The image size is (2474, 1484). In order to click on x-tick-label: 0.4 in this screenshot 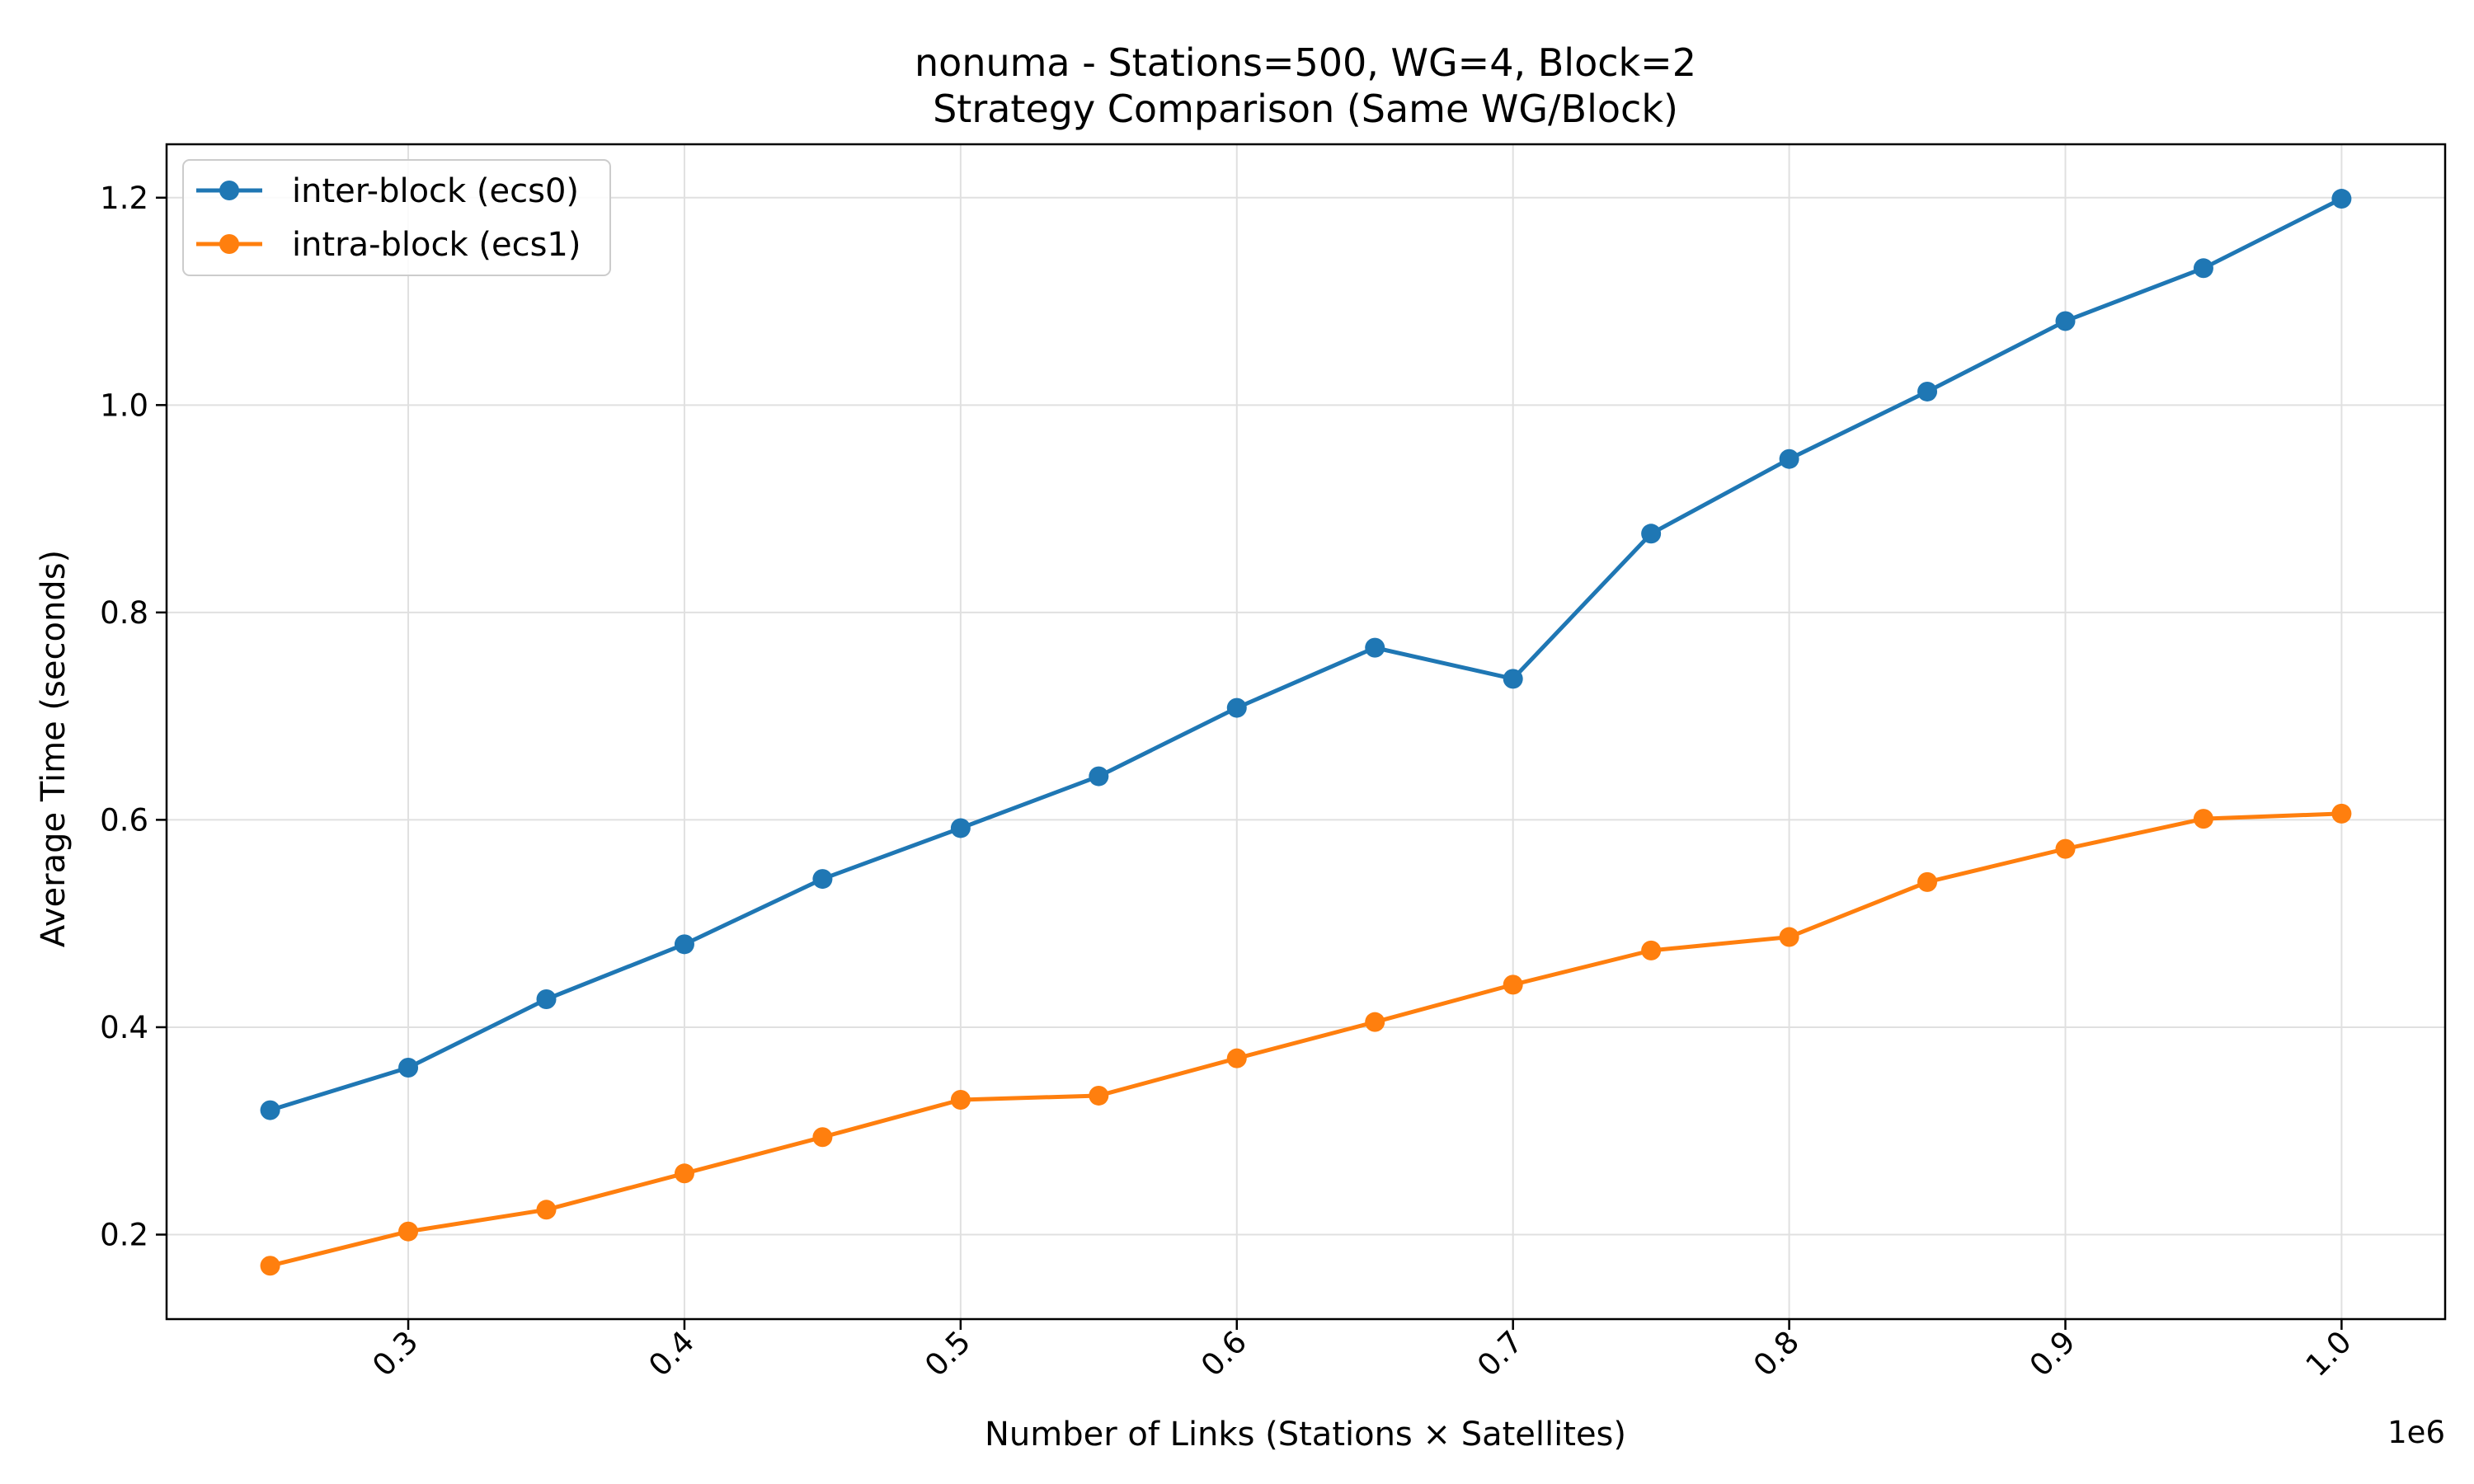, I will do `click(671, 1353)`.